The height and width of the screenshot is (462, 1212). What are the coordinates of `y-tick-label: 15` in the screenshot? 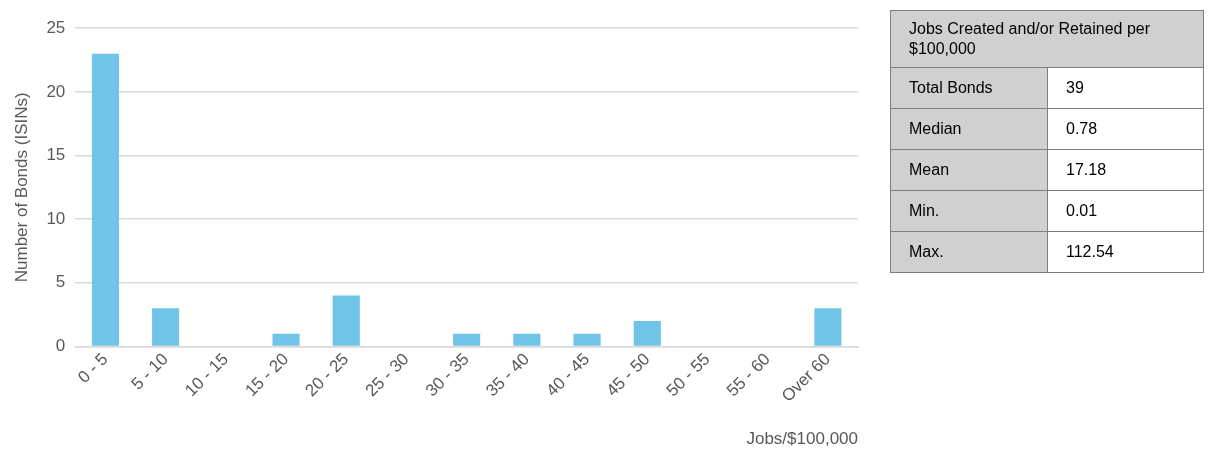 It's located at (56, 155).